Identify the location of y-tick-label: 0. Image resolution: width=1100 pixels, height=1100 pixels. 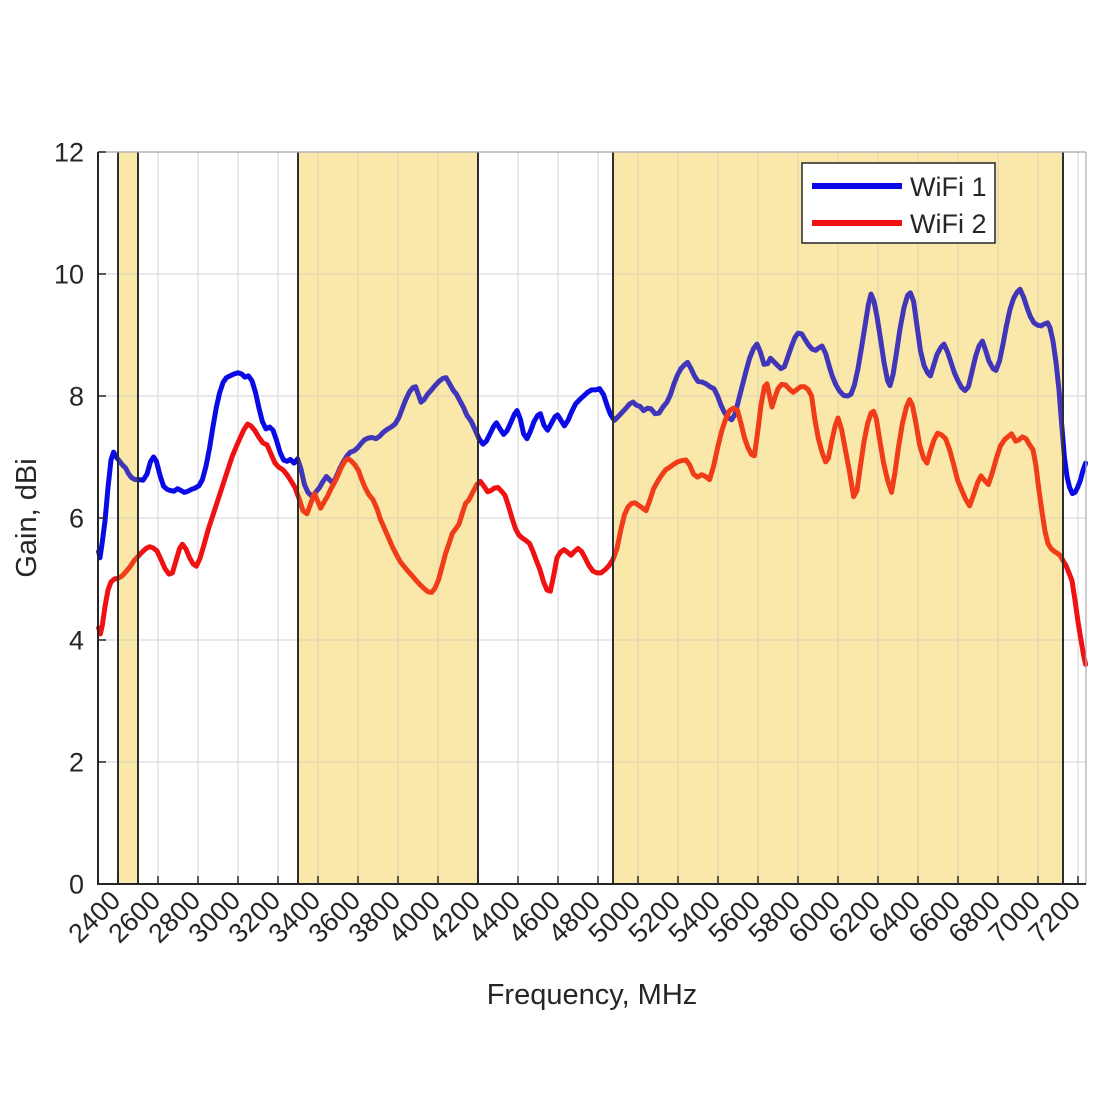
(76, 885).